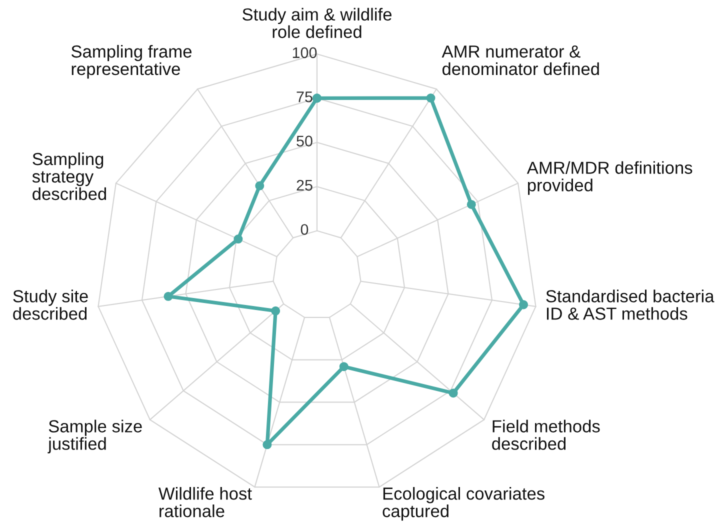 The width and height of the screenshot is (725, 530). Describe the element at coordinates (304, 141) in the screenshot. I see `y-tick-label: 50` at that location.